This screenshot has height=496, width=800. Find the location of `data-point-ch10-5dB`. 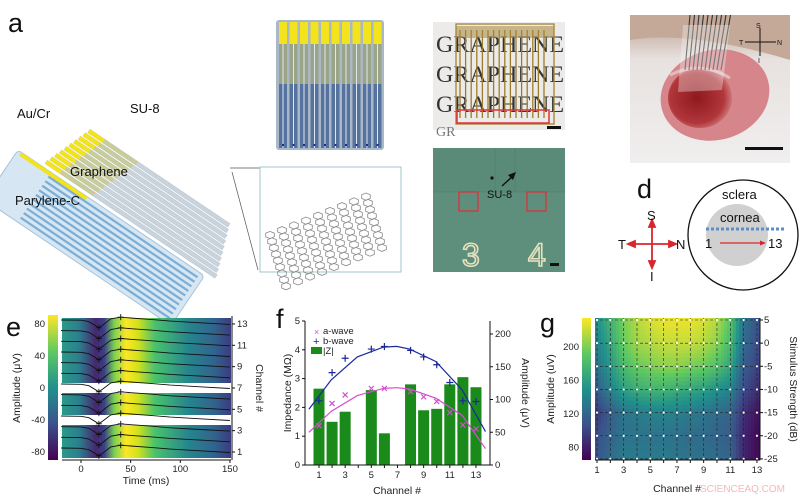

data-point-ch10-5dB is located at coordinates (717, 320).